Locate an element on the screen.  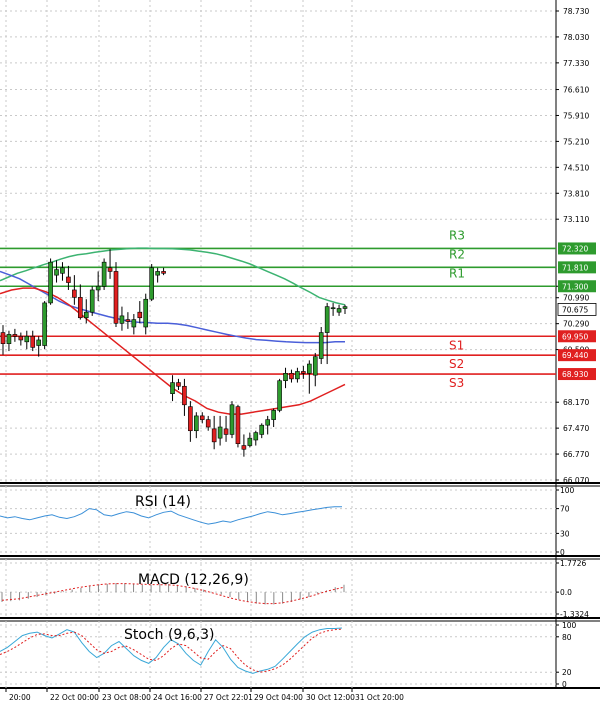
price-tick-label: 70.290 is located at coordinates (576, 324).